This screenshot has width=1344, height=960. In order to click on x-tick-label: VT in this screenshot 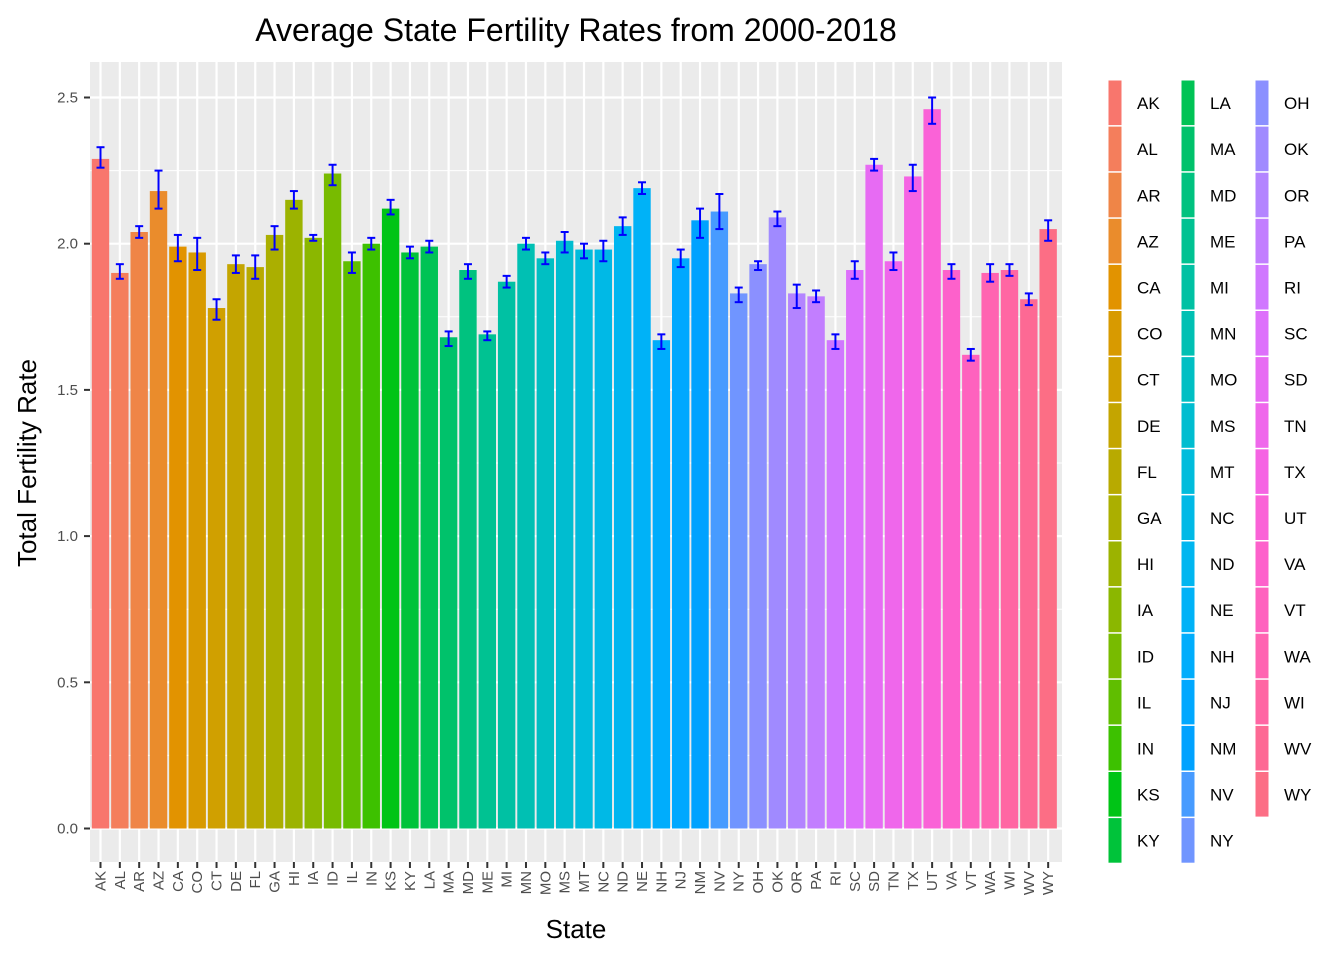, I will do `click(971, 880)`.